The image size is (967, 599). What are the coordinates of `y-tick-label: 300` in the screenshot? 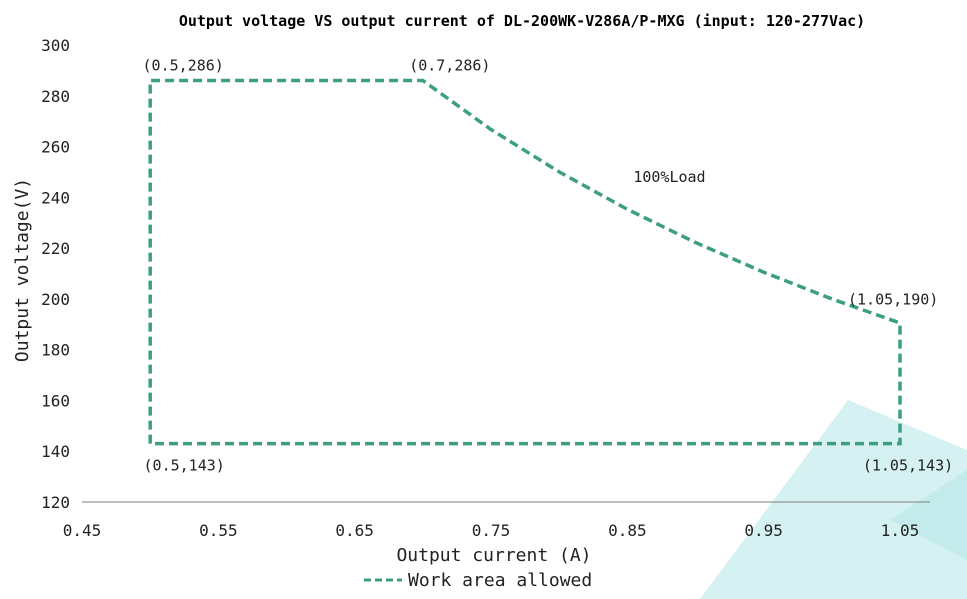 It's located at (55, 45).